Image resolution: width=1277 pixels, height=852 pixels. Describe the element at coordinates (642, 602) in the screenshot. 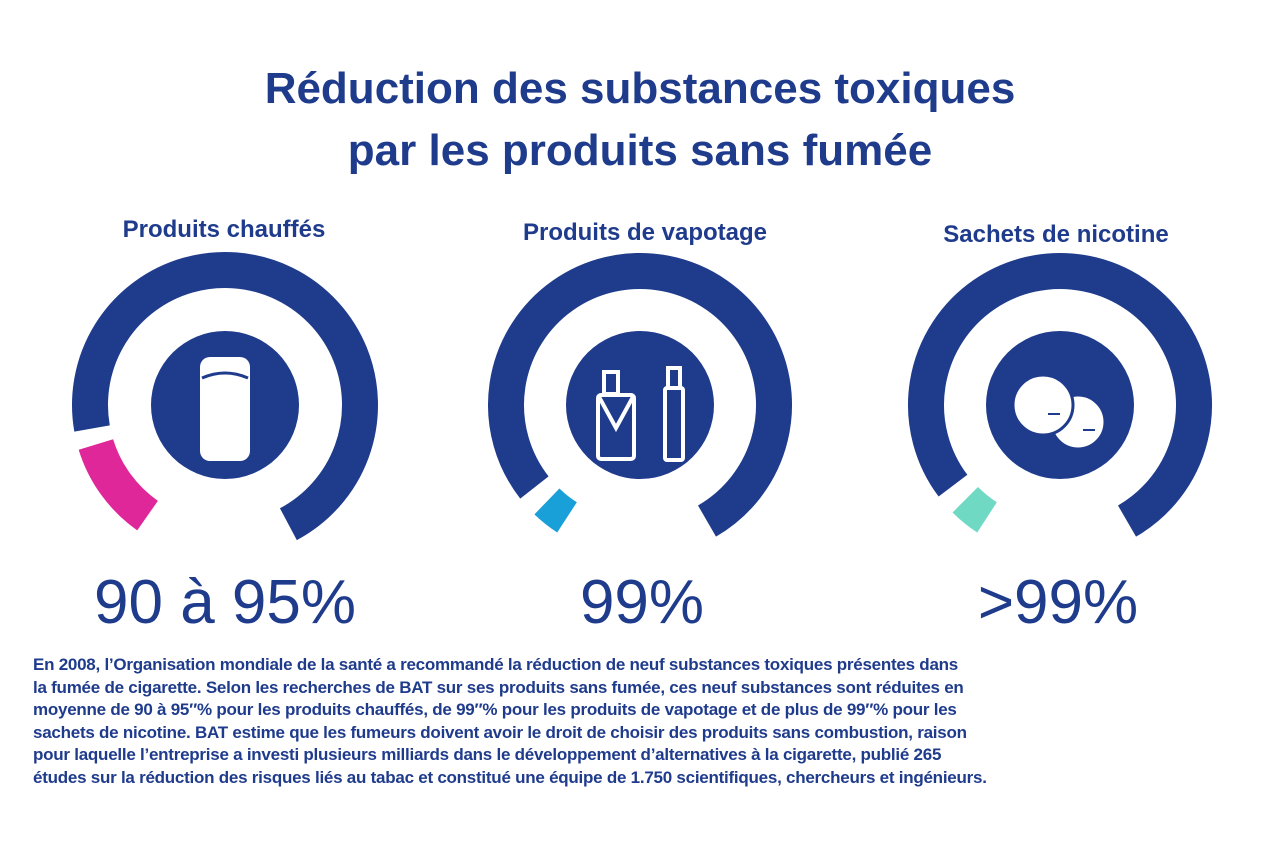

I see `panel-value: 99%` at that location.